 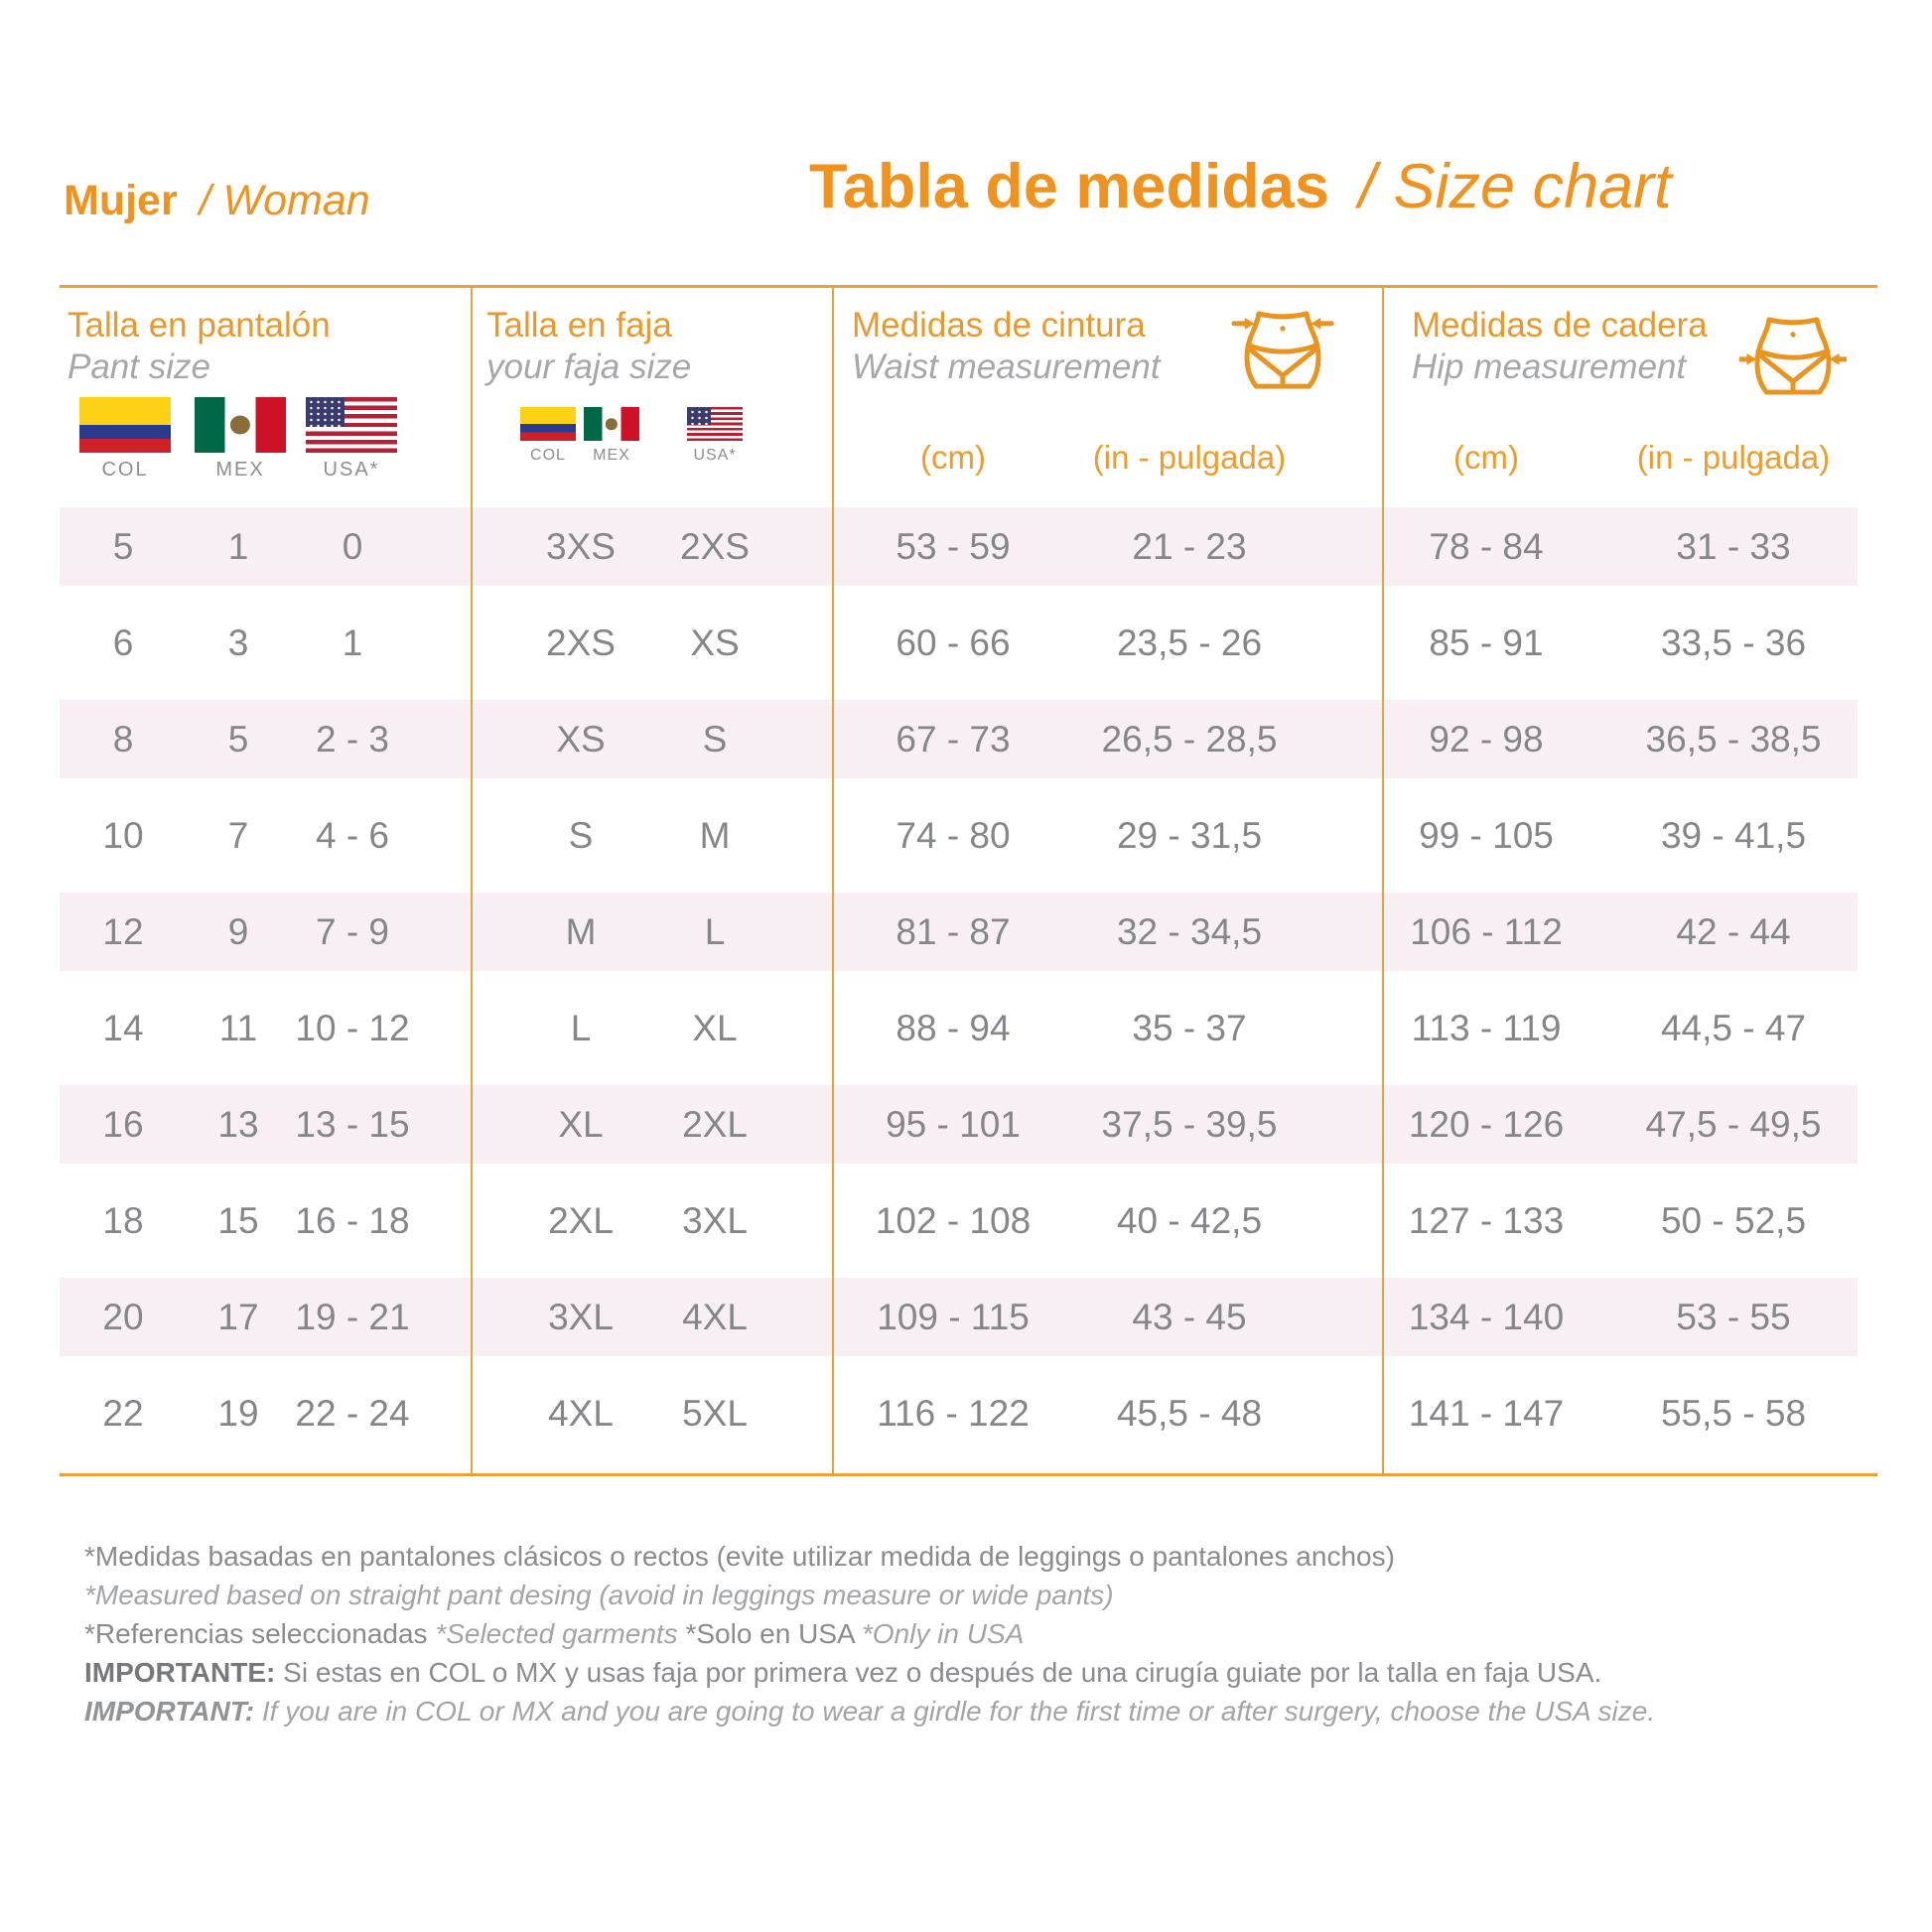 What do you see at coordinates (999, 326) in the screenshot?
I see `waist-title-es: Medidas de cintura` at bounding box center [999, 326].